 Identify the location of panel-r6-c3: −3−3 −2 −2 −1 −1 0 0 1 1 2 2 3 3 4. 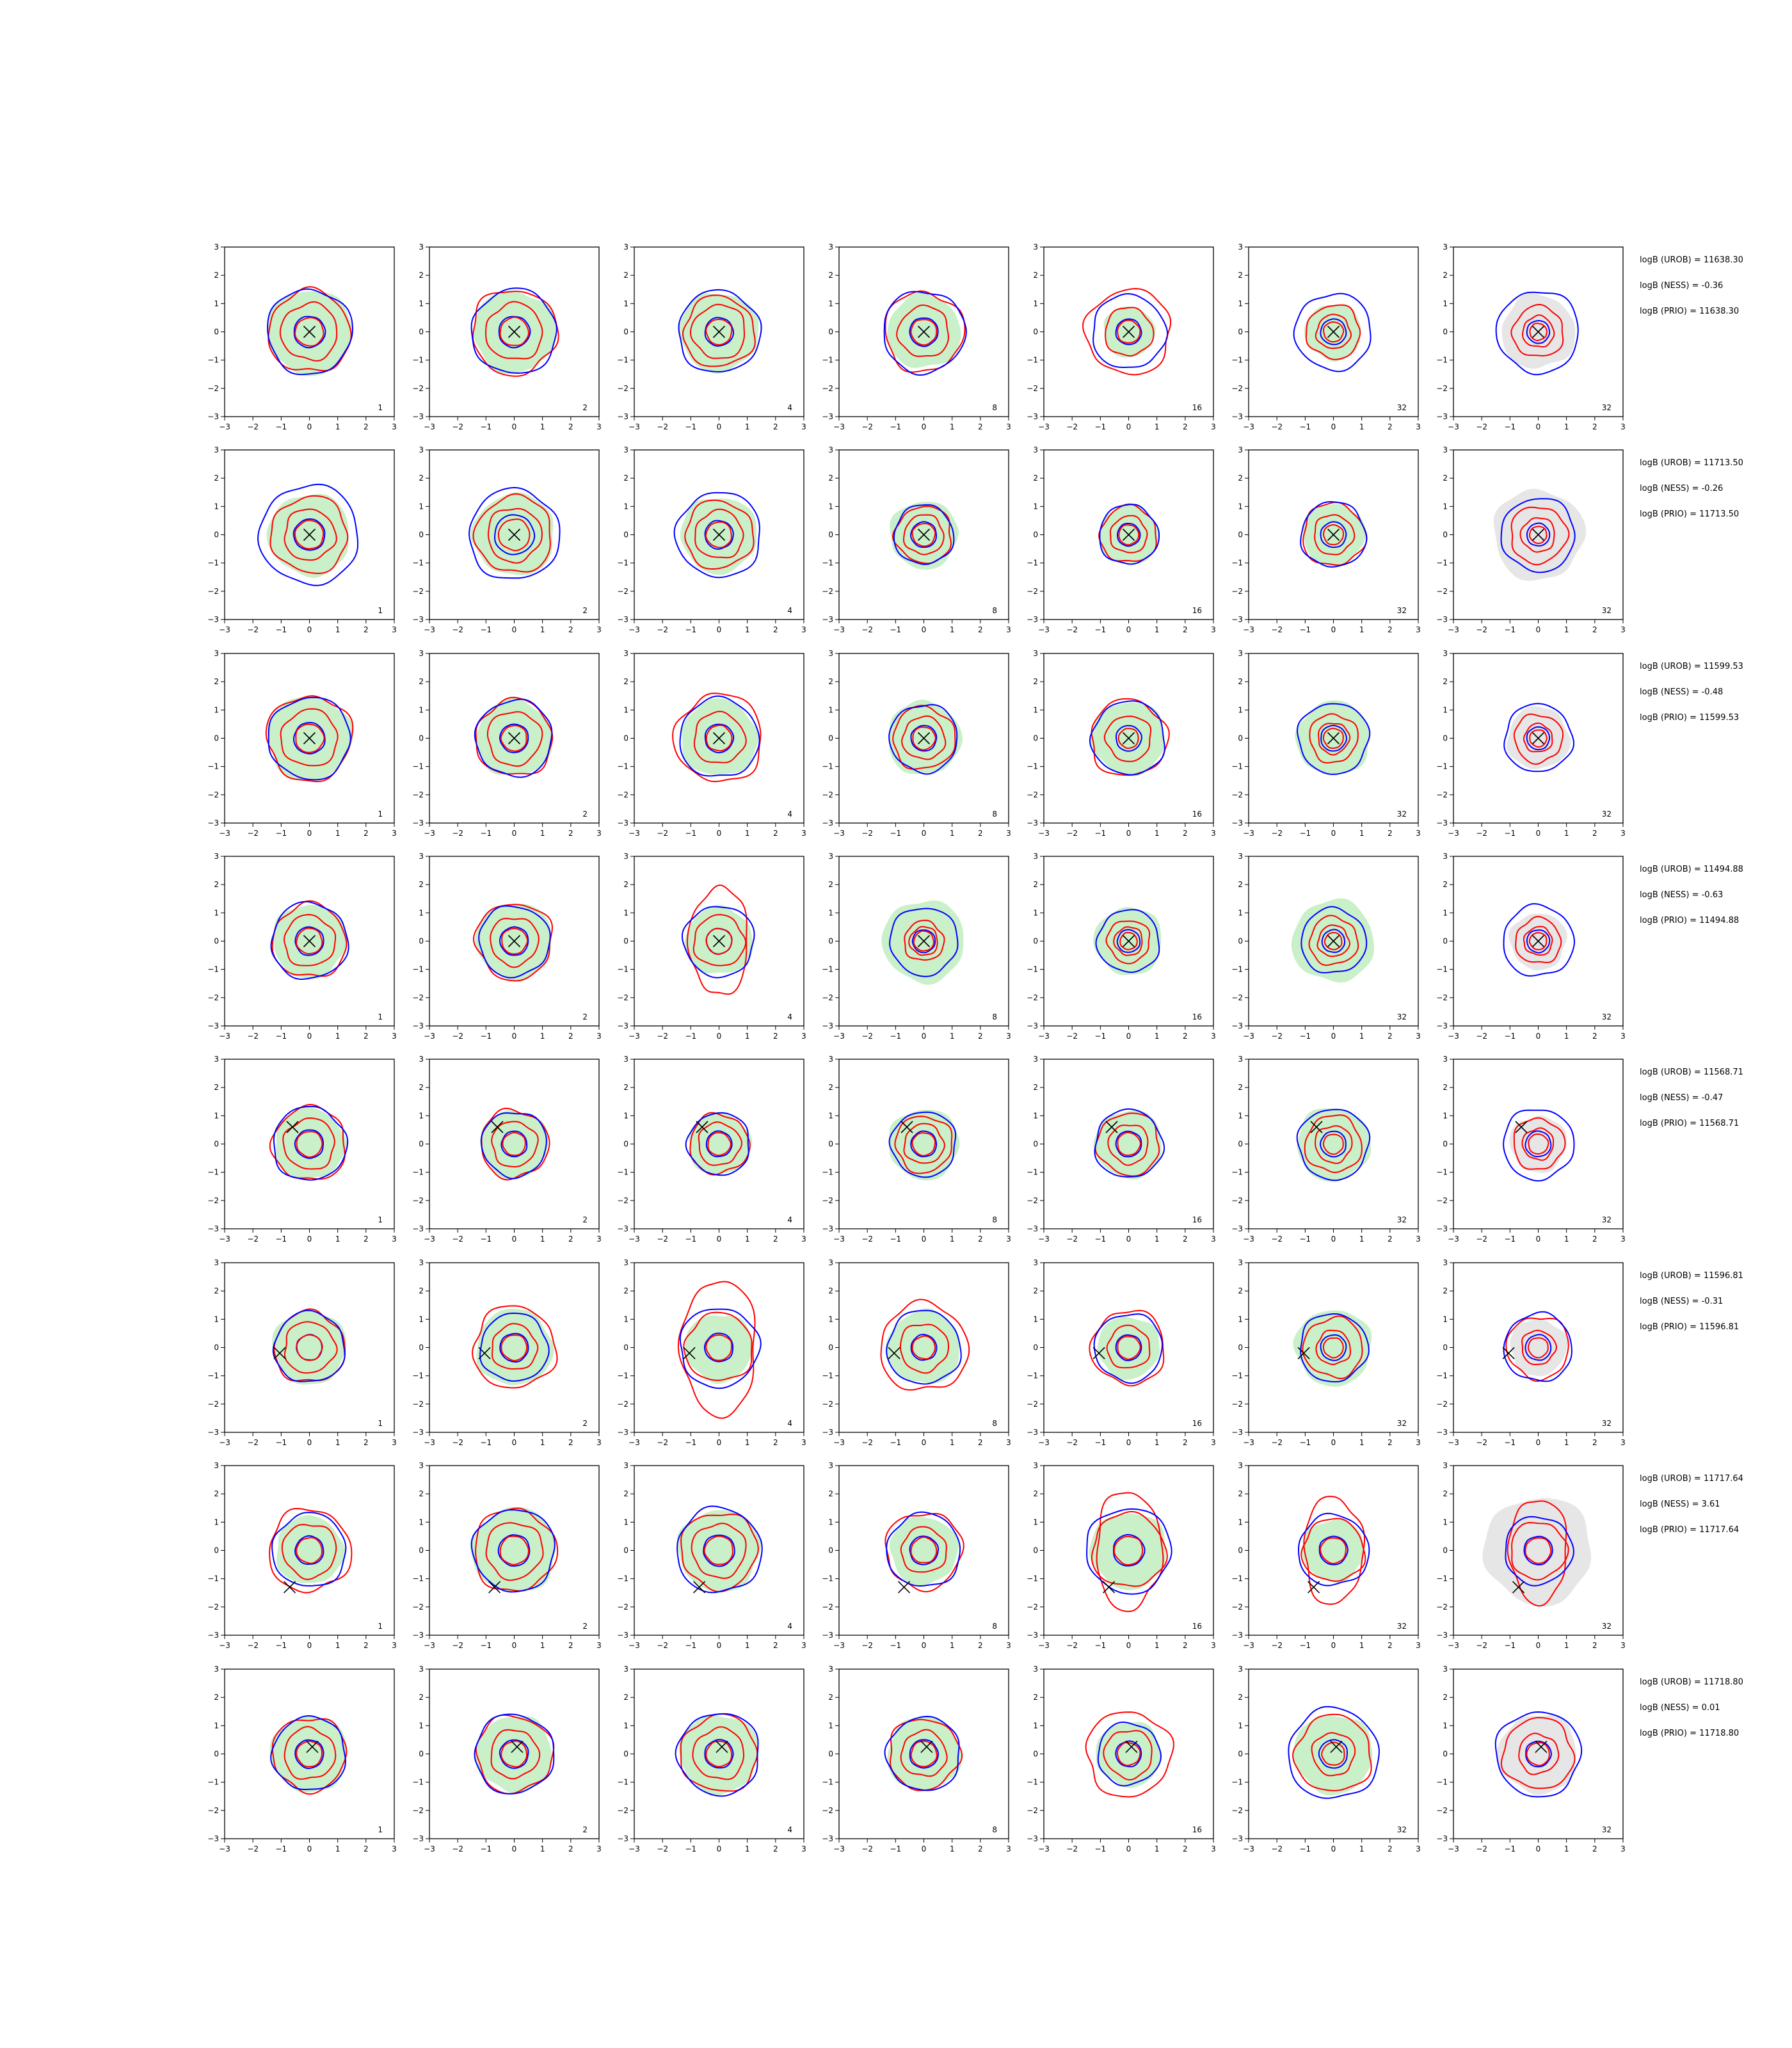
(711, 1352).